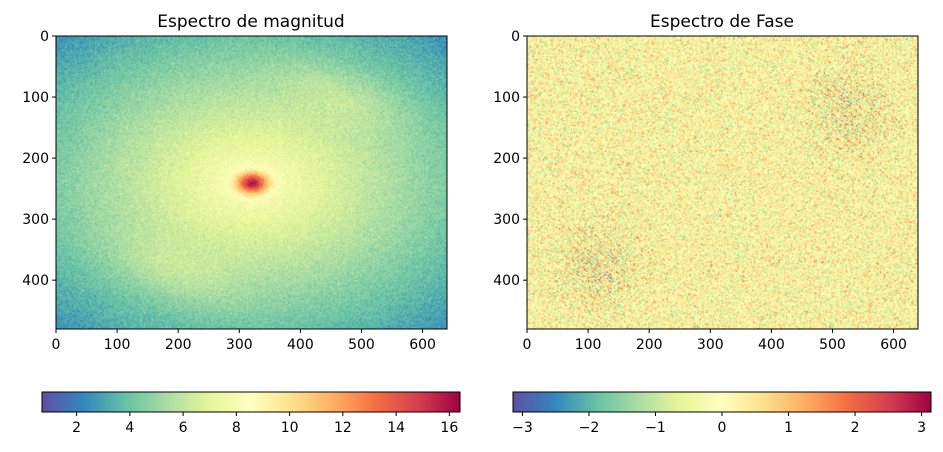 This screenshot has height=452, width=943. I want to click on magnitude-colorbar, so click(251, 402).